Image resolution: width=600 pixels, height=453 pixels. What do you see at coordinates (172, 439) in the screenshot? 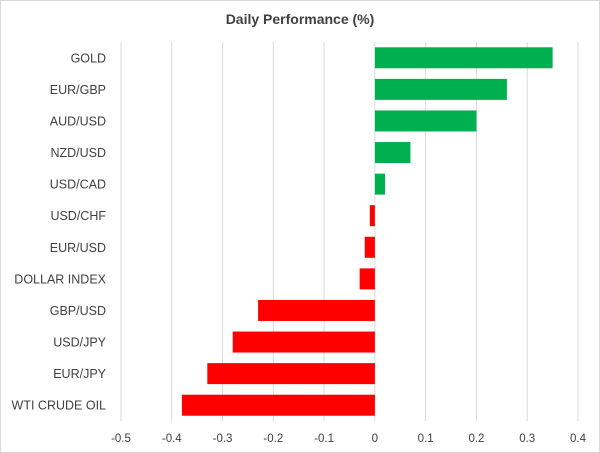
I see `x-tick-label: -0.4` at bounding box center [172, 439].